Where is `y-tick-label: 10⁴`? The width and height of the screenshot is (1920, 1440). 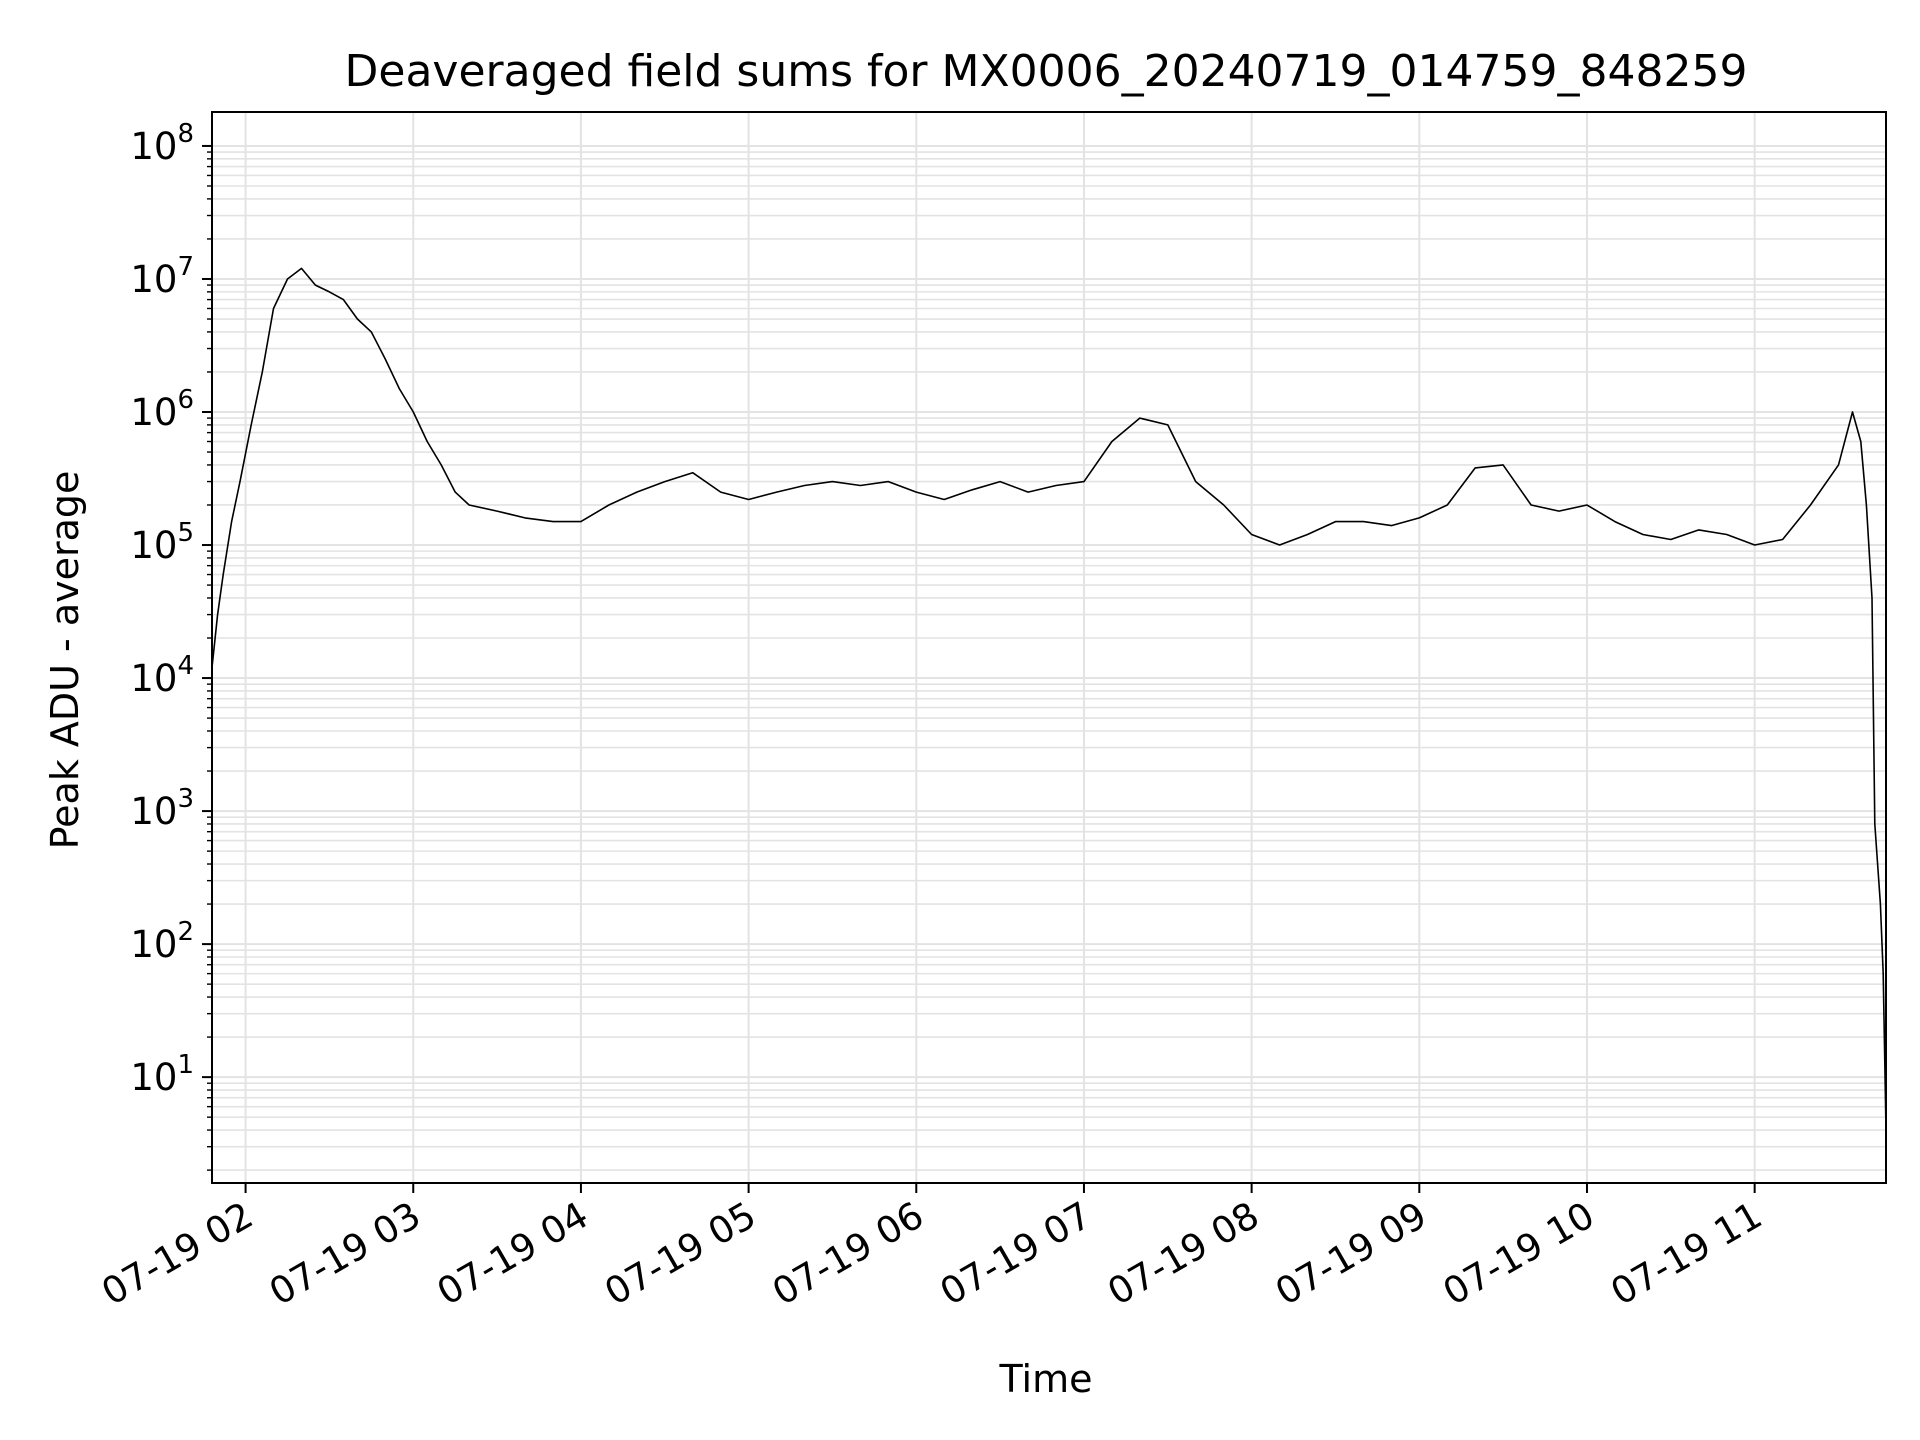 y-tick-label: 10⁴ is located at coordinates (162, 675).